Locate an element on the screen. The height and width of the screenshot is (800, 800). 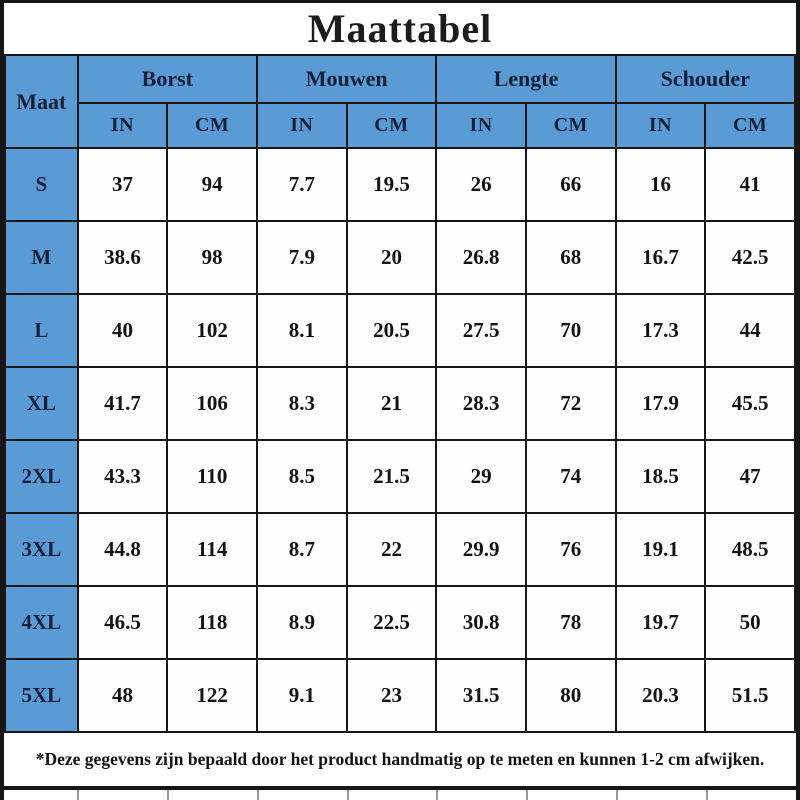
size-label-cell: 4XL is located at coordinates (41, 622).